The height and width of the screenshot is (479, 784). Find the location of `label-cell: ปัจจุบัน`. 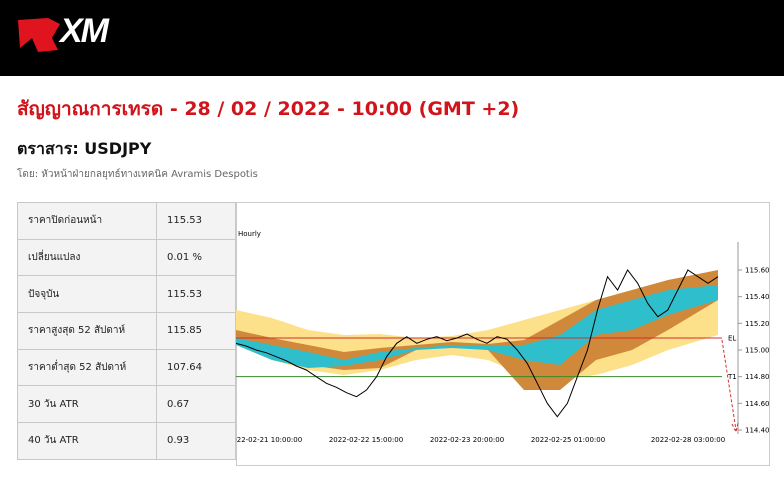

label-cell: ปัจจุบัน is located at coordinates (87, 294).